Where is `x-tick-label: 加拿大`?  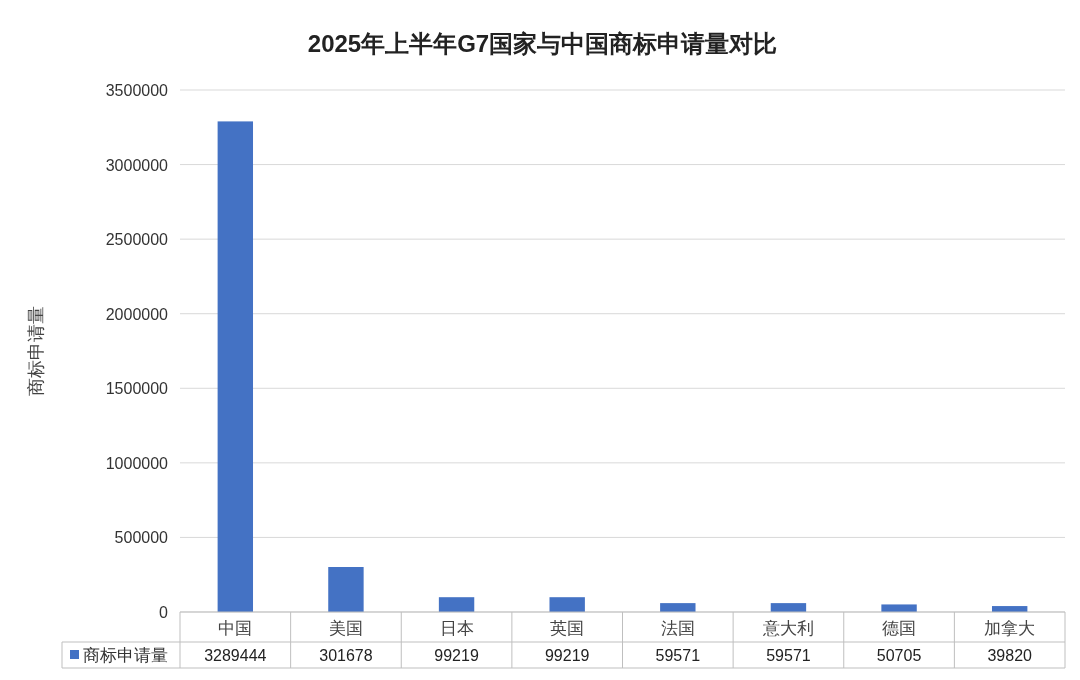
x-tick-label: 加拿大 is located at coordinates (1010, 628).